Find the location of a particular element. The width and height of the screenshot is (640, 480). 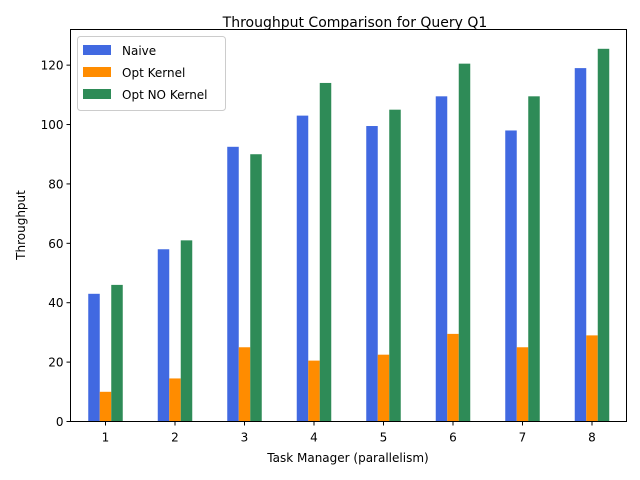

x-tick-label: 8 is located at coordinates (592, 438).